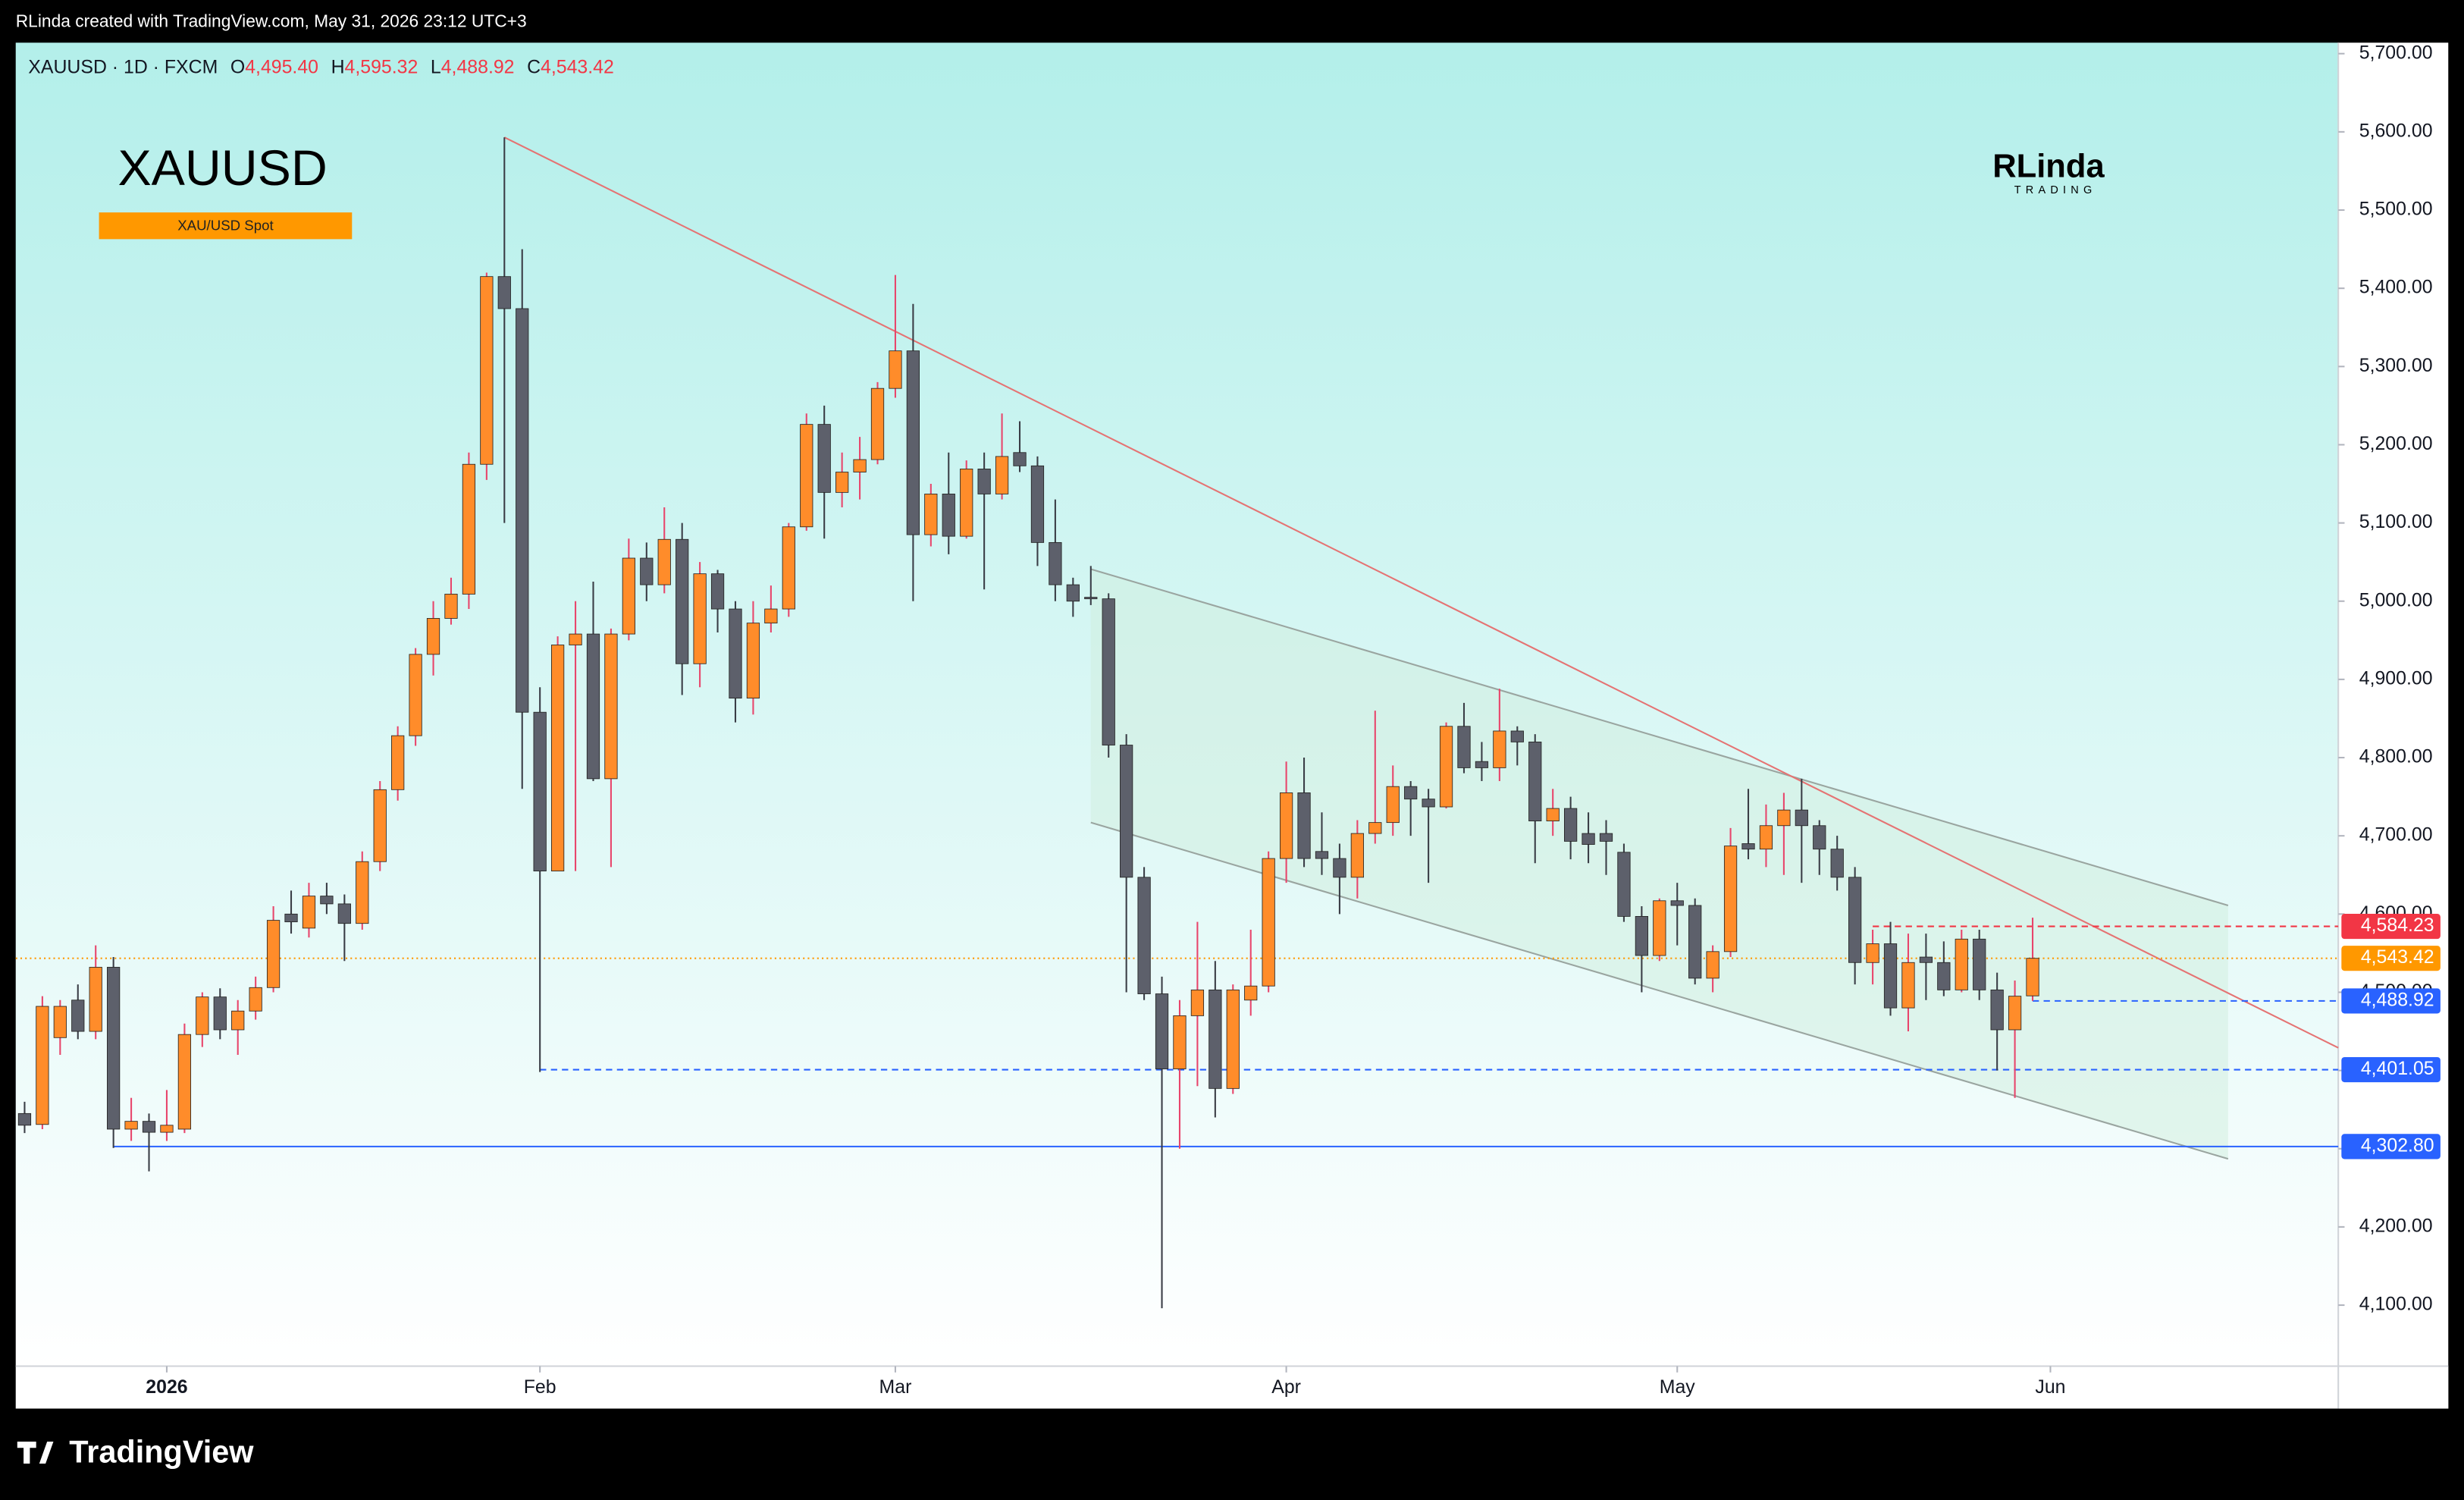  What do you see at coordinates (436, 66) in the screenshot?
I see `l-label: L` at bounding box center [436, 66].